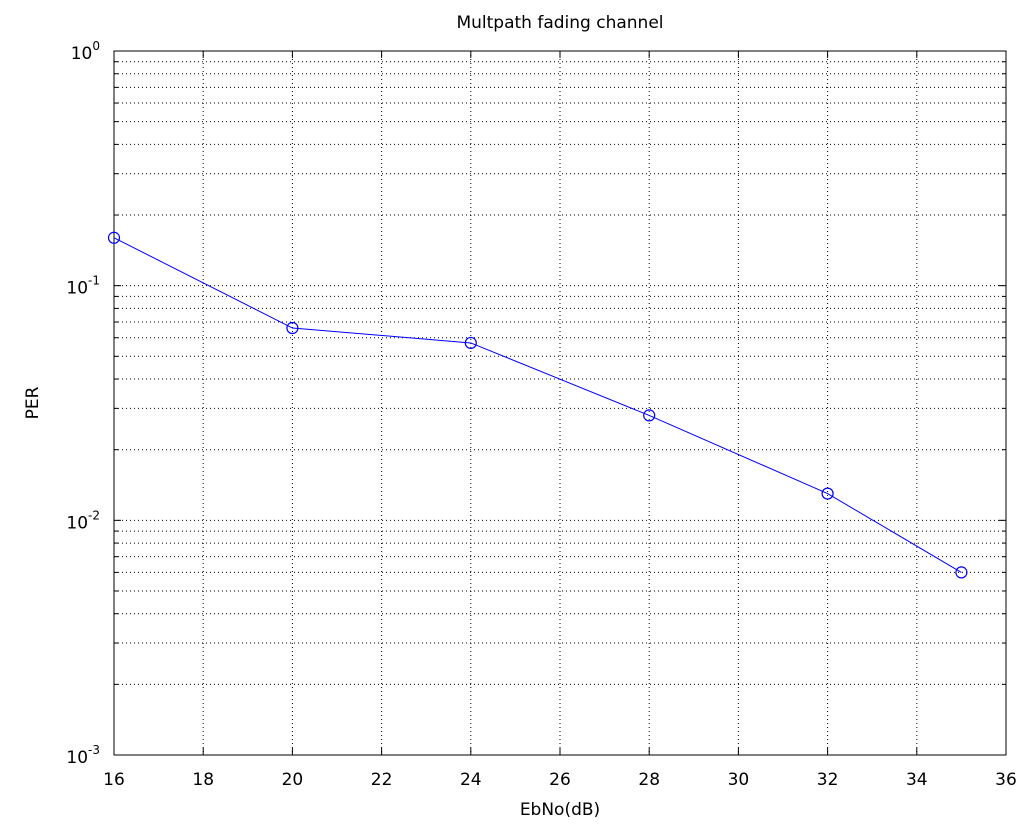 The image size is (1030, 824). What do you see at coordinates (828, 780) in the screenshot?
I see `x-tick-label: 32` at bounding box center [828, 780].